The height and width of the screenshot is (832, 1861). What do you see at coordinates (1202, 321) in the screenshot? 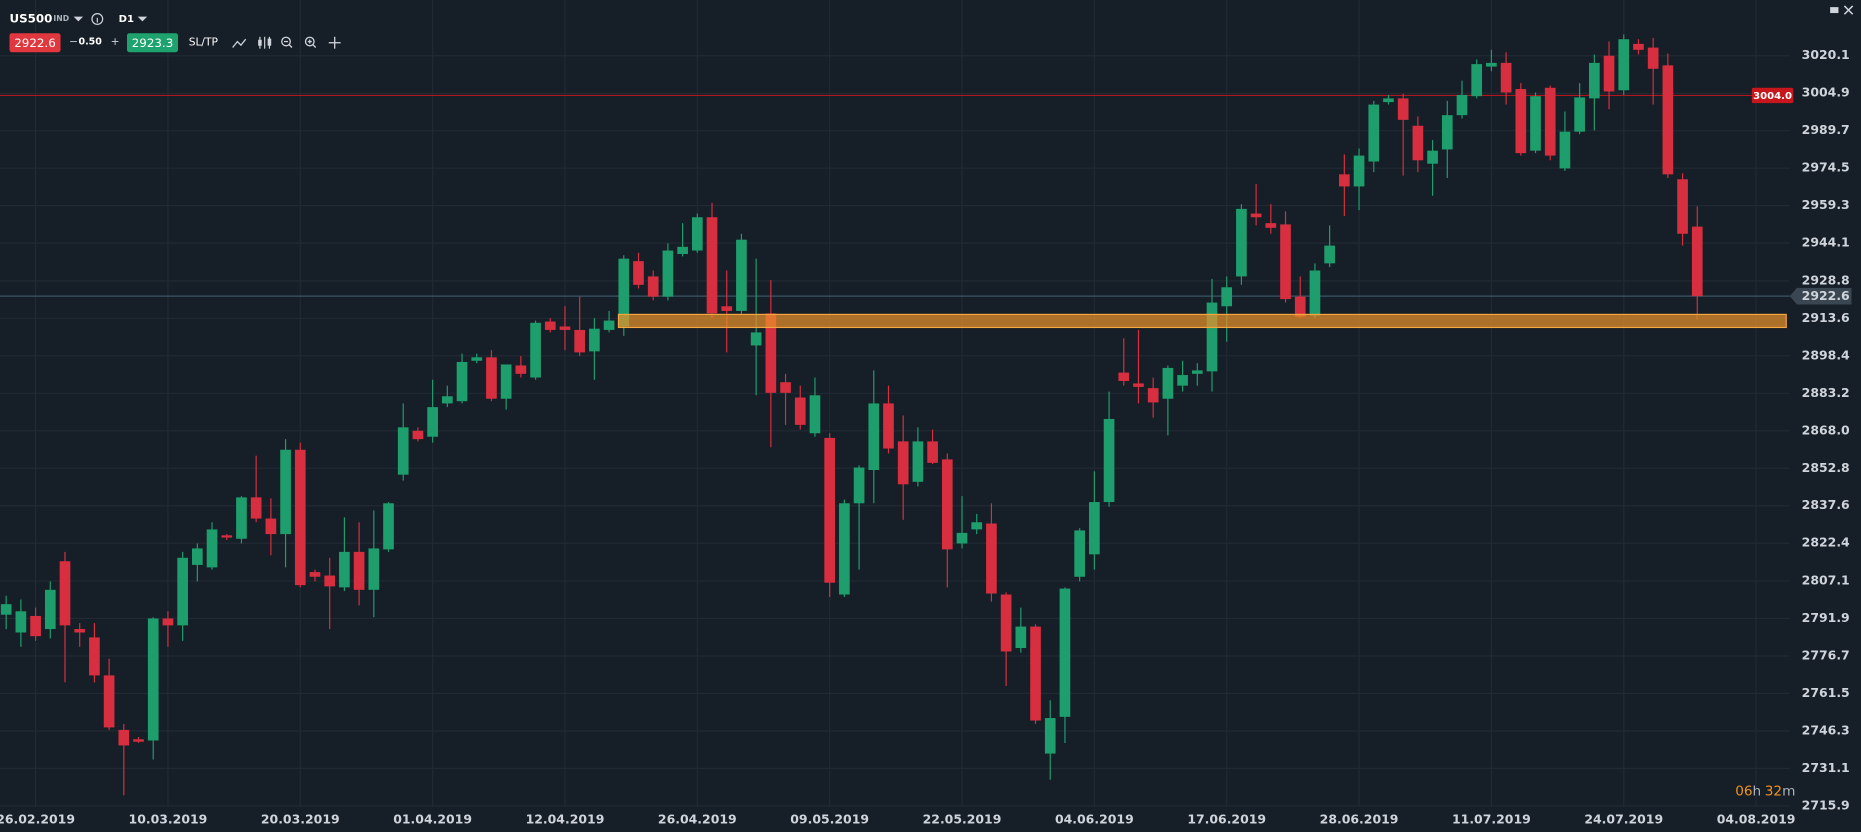
I see `support-zone` at bounding box center [1202, 321].